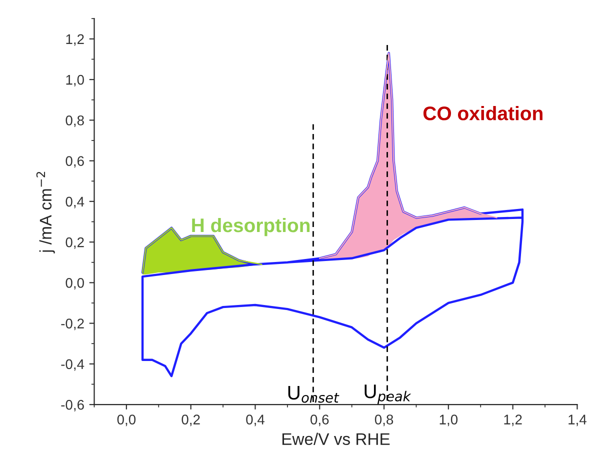 This screenshot has width=589, height=465. I want to click on y-tick-label: 0,6, so click(75, 162).